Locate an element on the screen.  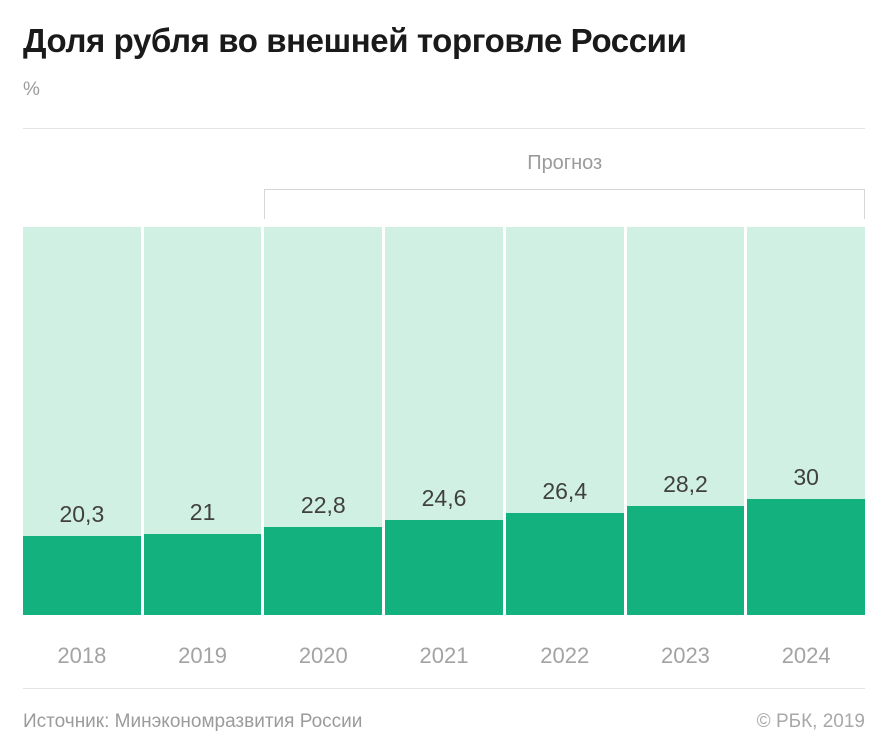
forecast-bracket is located at coordinates (564, 204).